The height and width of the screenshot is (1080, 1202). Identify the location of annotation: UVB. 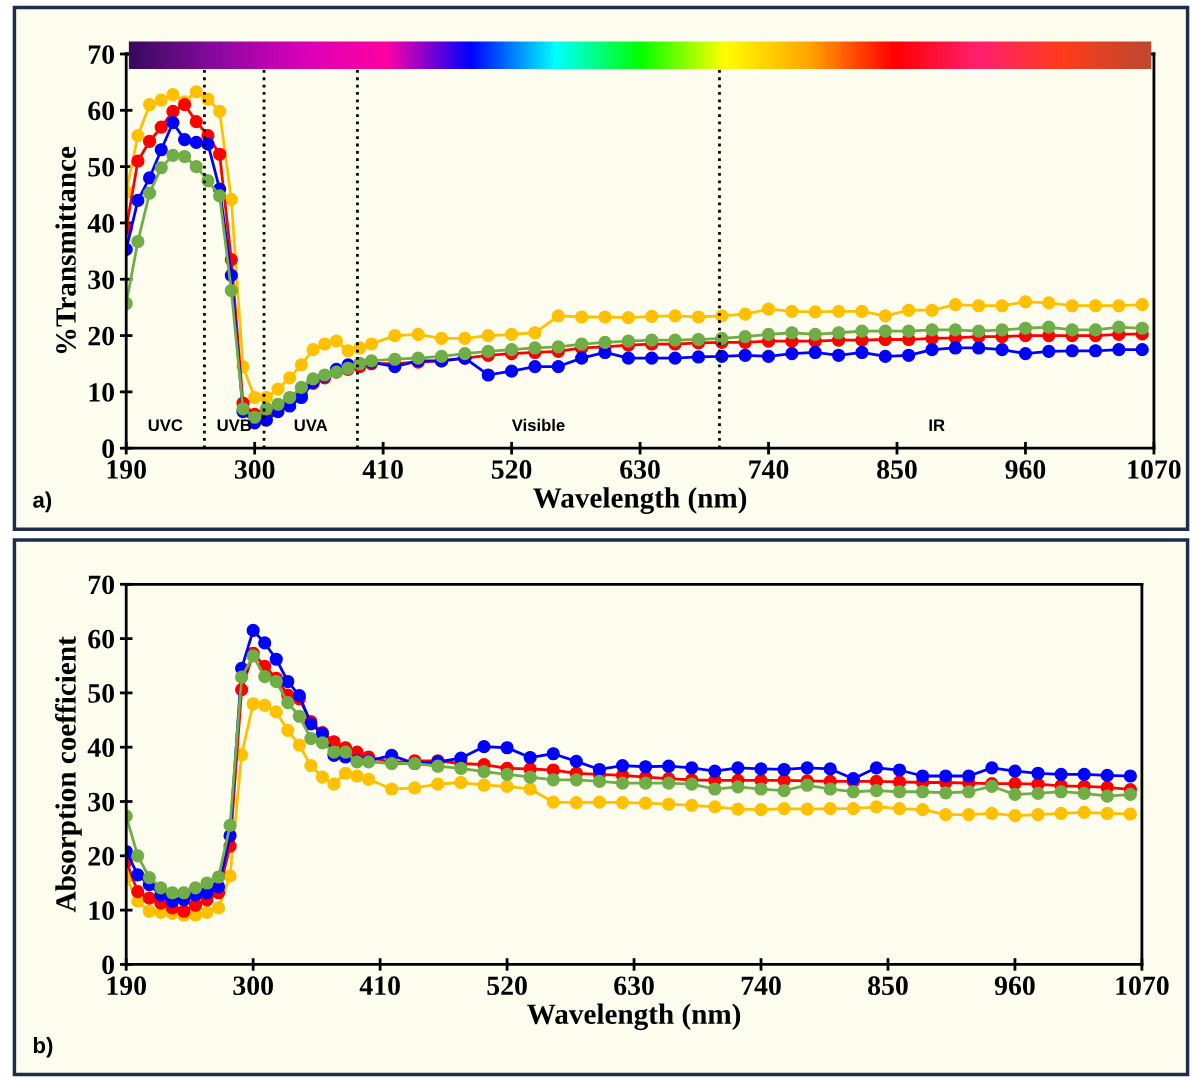
(234, 425).